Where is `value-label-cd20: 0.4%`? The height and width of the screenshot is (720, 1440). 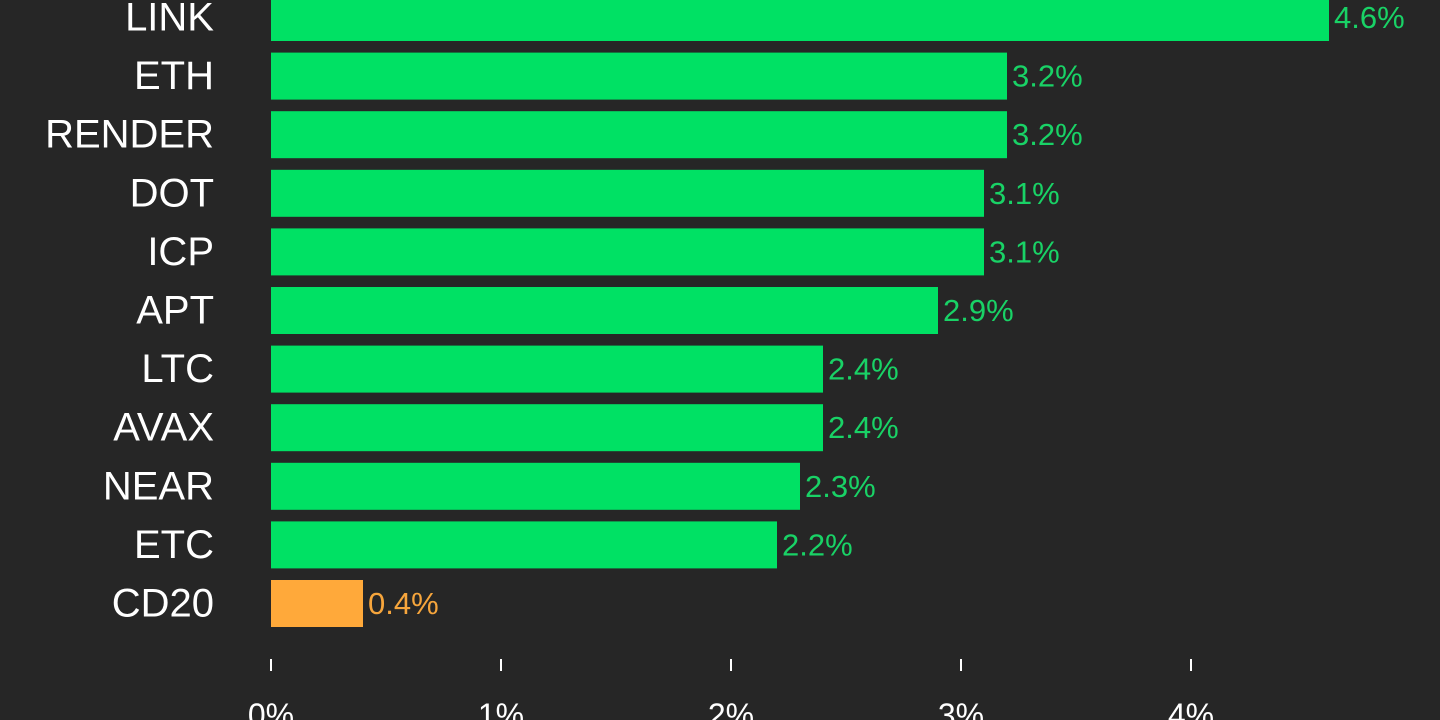 value-label-cd20: 0.4% is located at coordinates (403, 603).